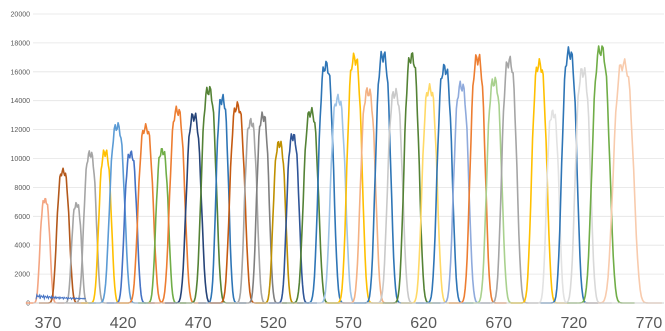  What do you see at coordinates (21, 43) in the screenshot?
I see `y-tick-label-18000: 18000` at bounding box center [21, 43].